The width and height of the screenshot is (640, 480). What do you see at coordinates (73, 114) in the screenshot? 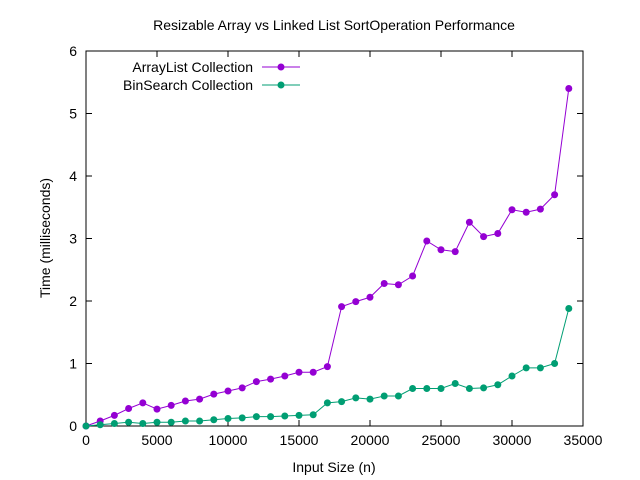
I see `y-tick-label: 5` at bounding box center [73, 114].